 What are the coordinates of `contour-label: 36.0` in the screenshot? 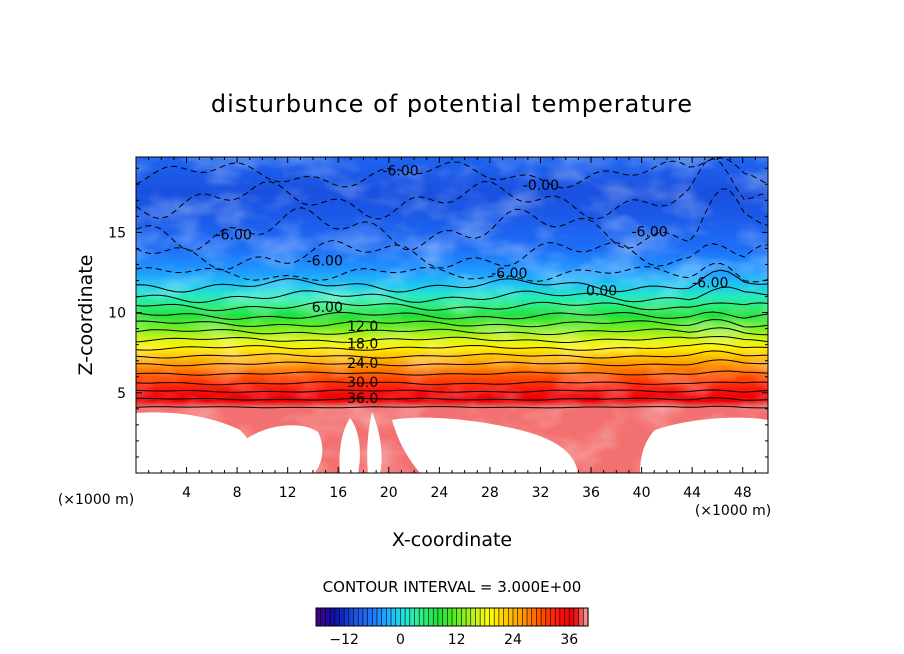 It's located at (362, 399).